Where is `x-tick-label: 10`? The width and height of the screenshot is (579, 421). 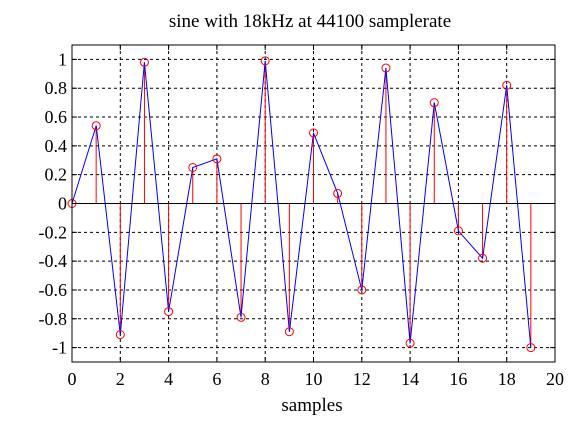 x-tick-label: 10 is located at coordinates (314, 379).